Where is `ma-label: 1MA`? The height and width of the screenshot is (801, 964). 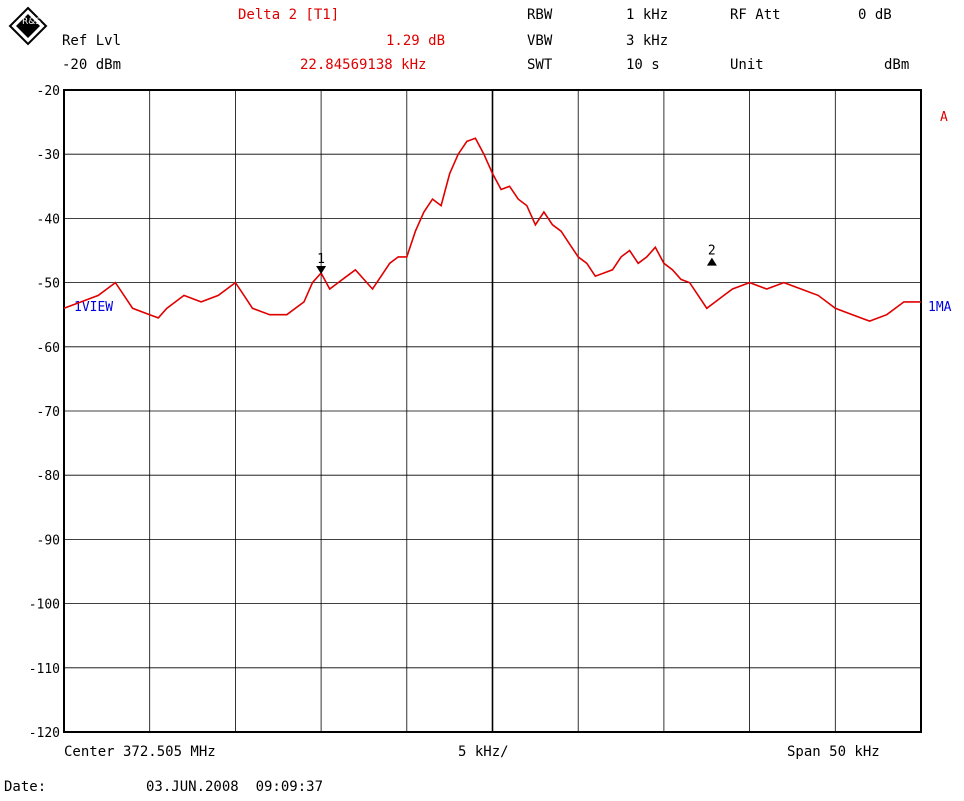
ma-label: 1MA is located at coordinates (940, 307).